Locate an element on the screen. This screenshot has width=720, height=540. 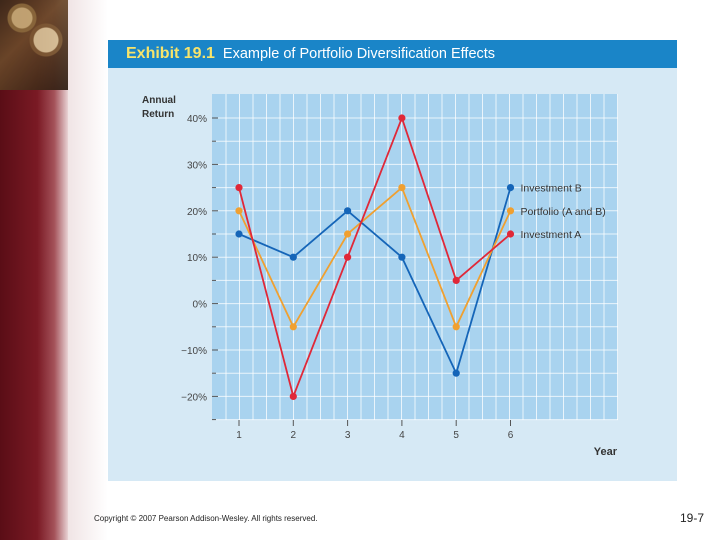
page-number: 19-7 is located at coordinates (691, 518).